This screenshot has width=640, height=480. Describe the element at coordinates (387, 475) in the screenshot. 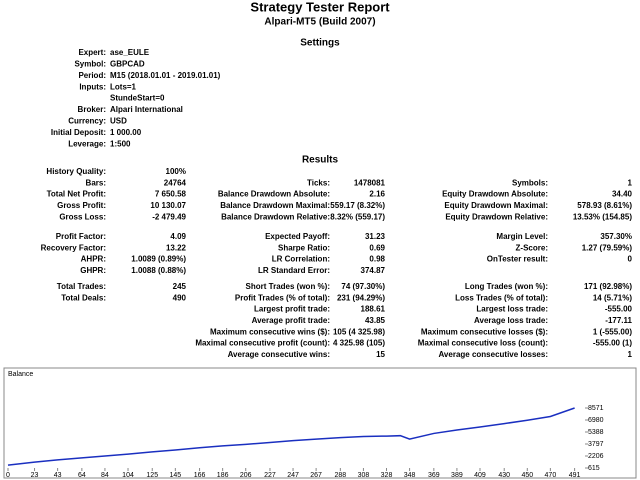

I see `x-tick-label: 328` at that location.